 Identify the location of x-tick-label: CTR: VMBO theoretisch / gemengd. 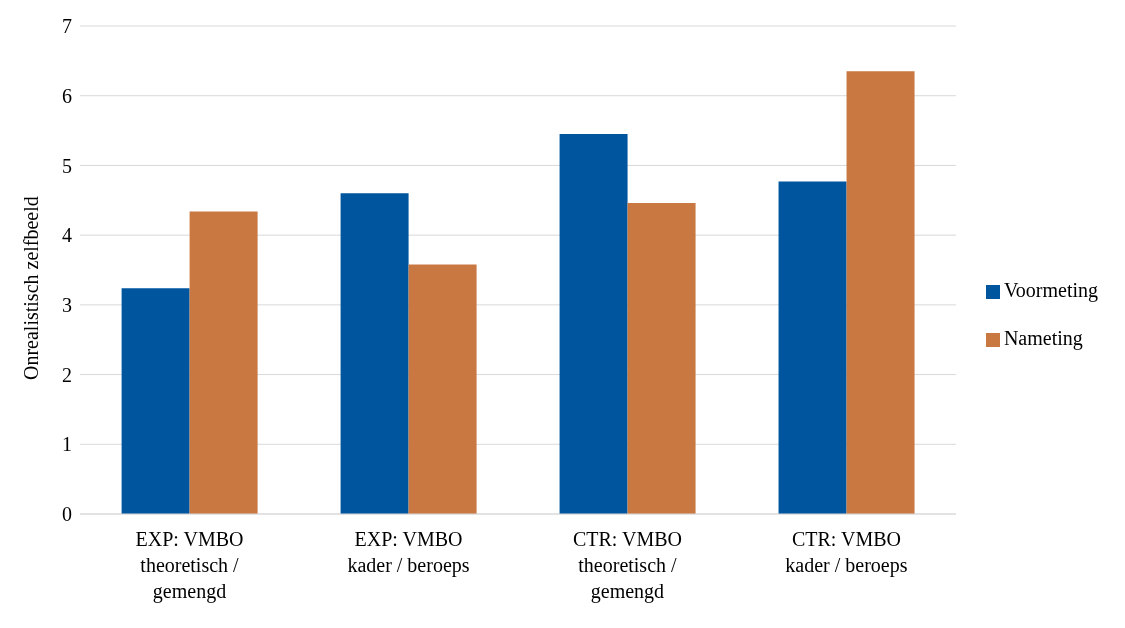
(627, 565).